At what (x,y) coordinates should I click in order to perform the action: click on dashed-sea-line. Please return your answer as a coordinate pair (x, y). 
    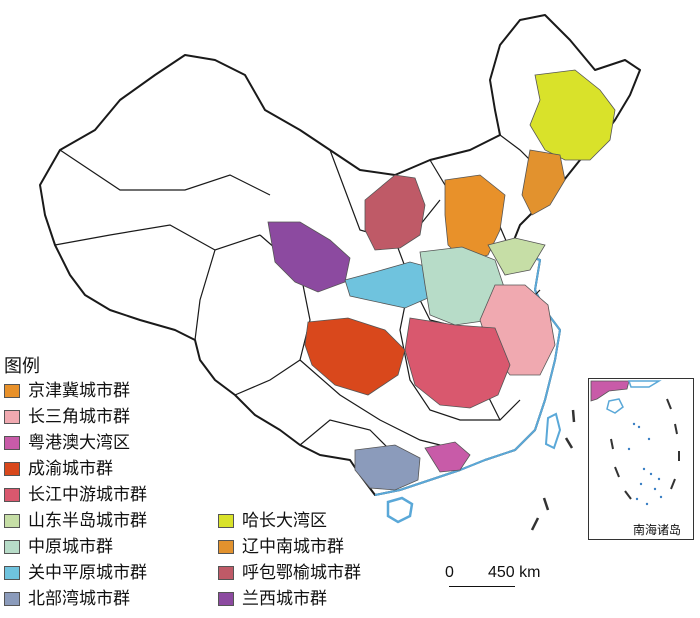
    Looking at the image, I should click on (553, 470).